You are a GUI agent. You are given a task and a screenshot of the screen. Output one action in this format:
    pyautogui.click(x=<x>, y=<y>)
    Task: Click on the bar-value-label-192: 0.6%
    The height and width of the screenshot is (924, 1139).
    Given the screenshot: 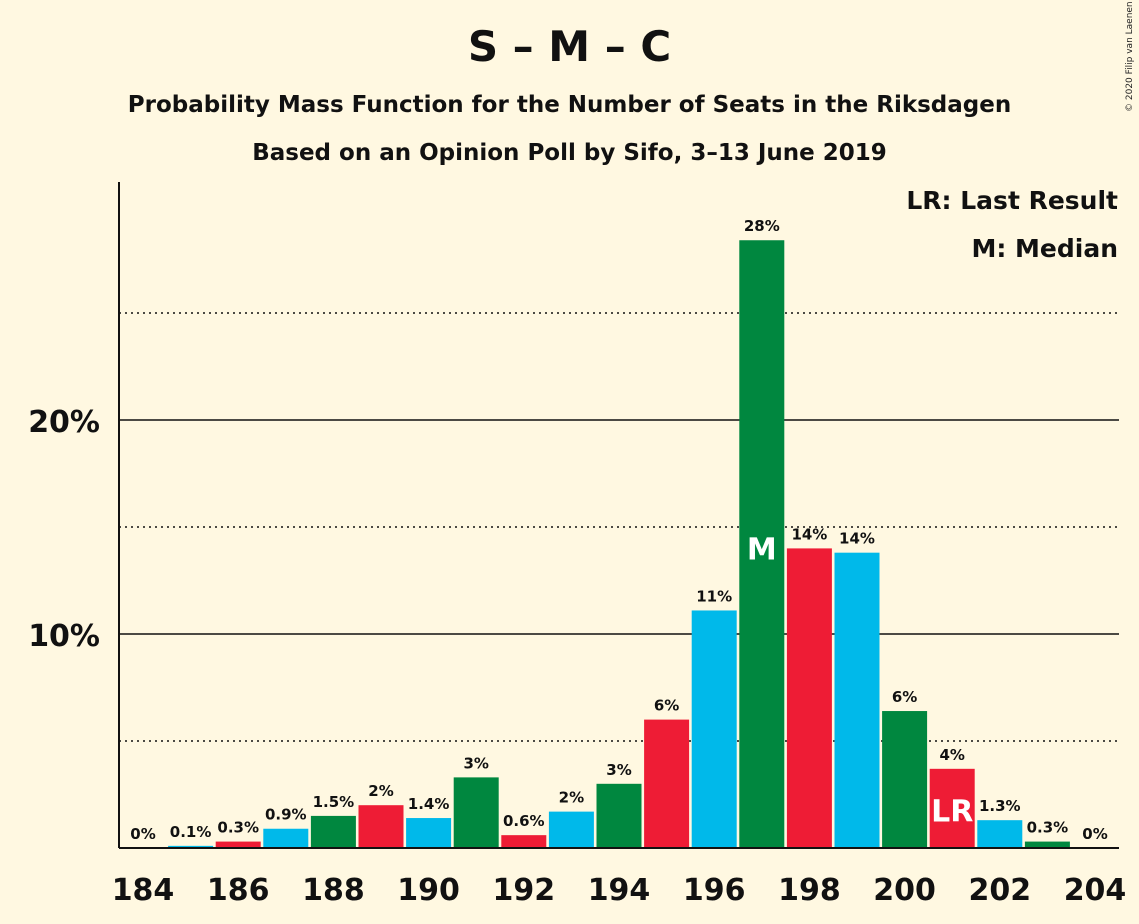 What is the action you would take?
    pyautogui.click(x=524, y=821)
    